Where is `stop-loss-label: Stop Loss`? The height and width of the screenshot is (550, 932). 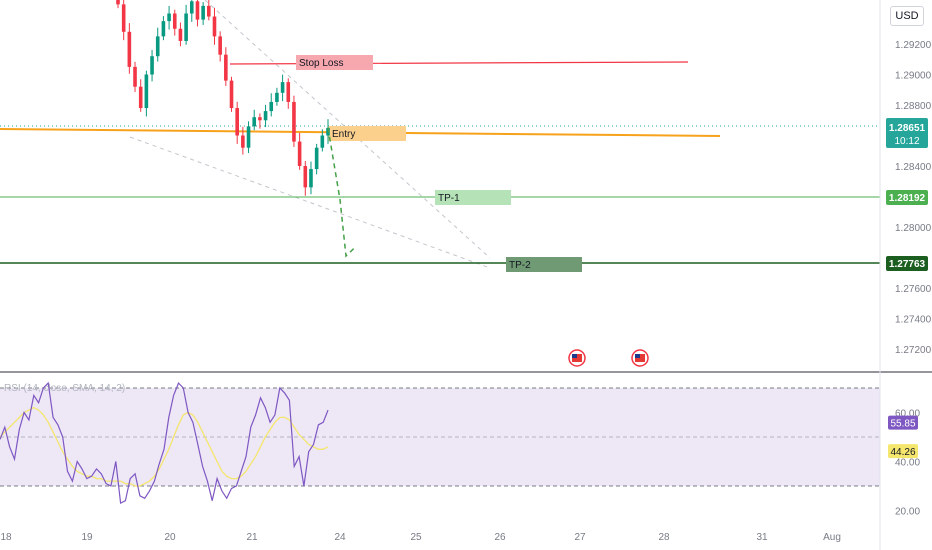
stop-loss-label: Stop Loss is located at coordinates (321, 63).